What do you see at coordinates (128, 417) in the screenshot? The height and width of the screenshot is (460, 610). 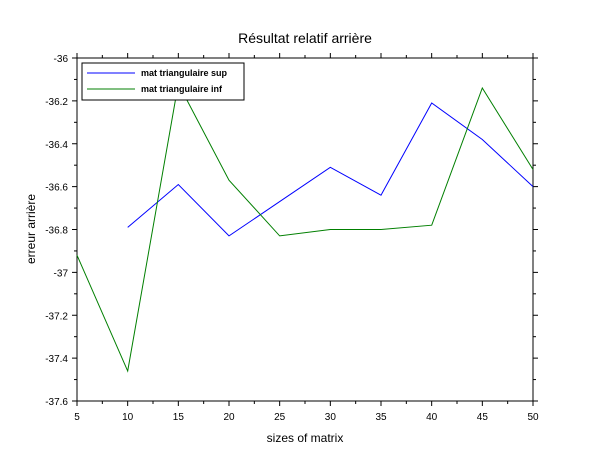 I see `x-tick-label: 10` at bounding box center [128, 417].